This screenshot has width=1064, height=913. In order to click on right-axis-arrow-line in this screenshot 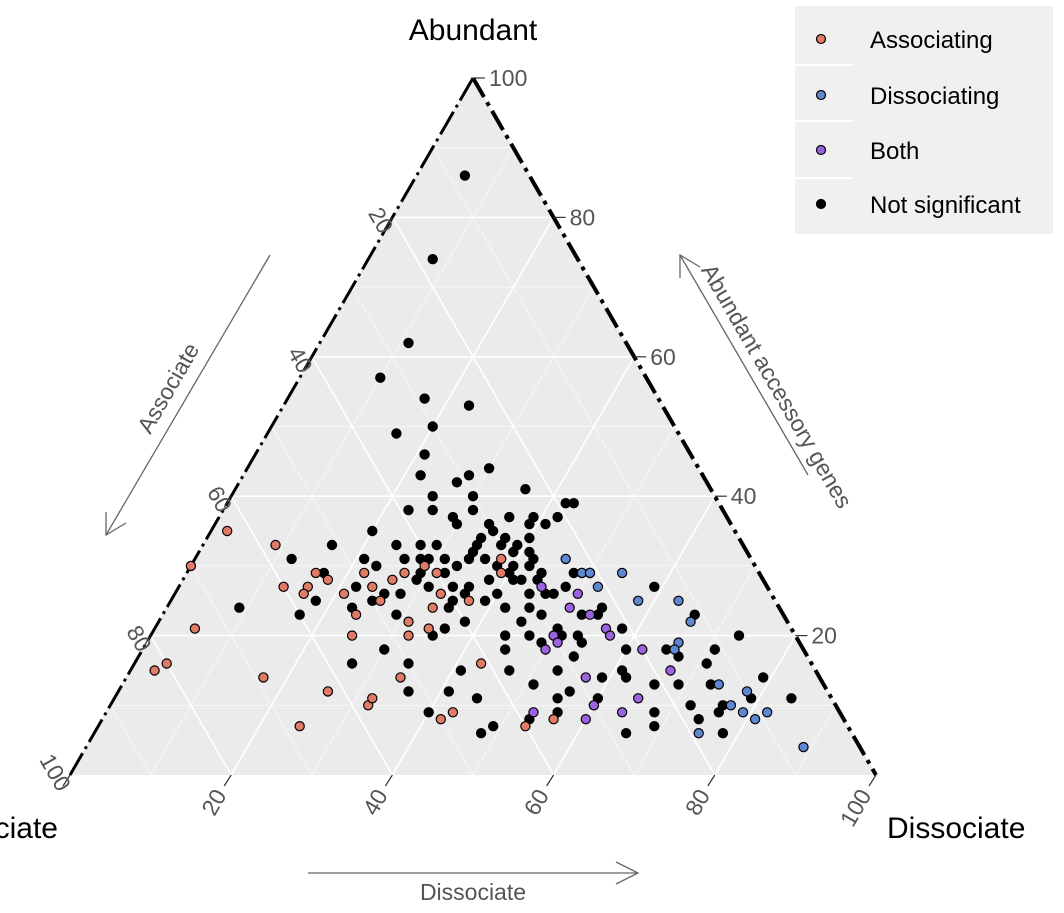, I will do `click(744, 365)`.